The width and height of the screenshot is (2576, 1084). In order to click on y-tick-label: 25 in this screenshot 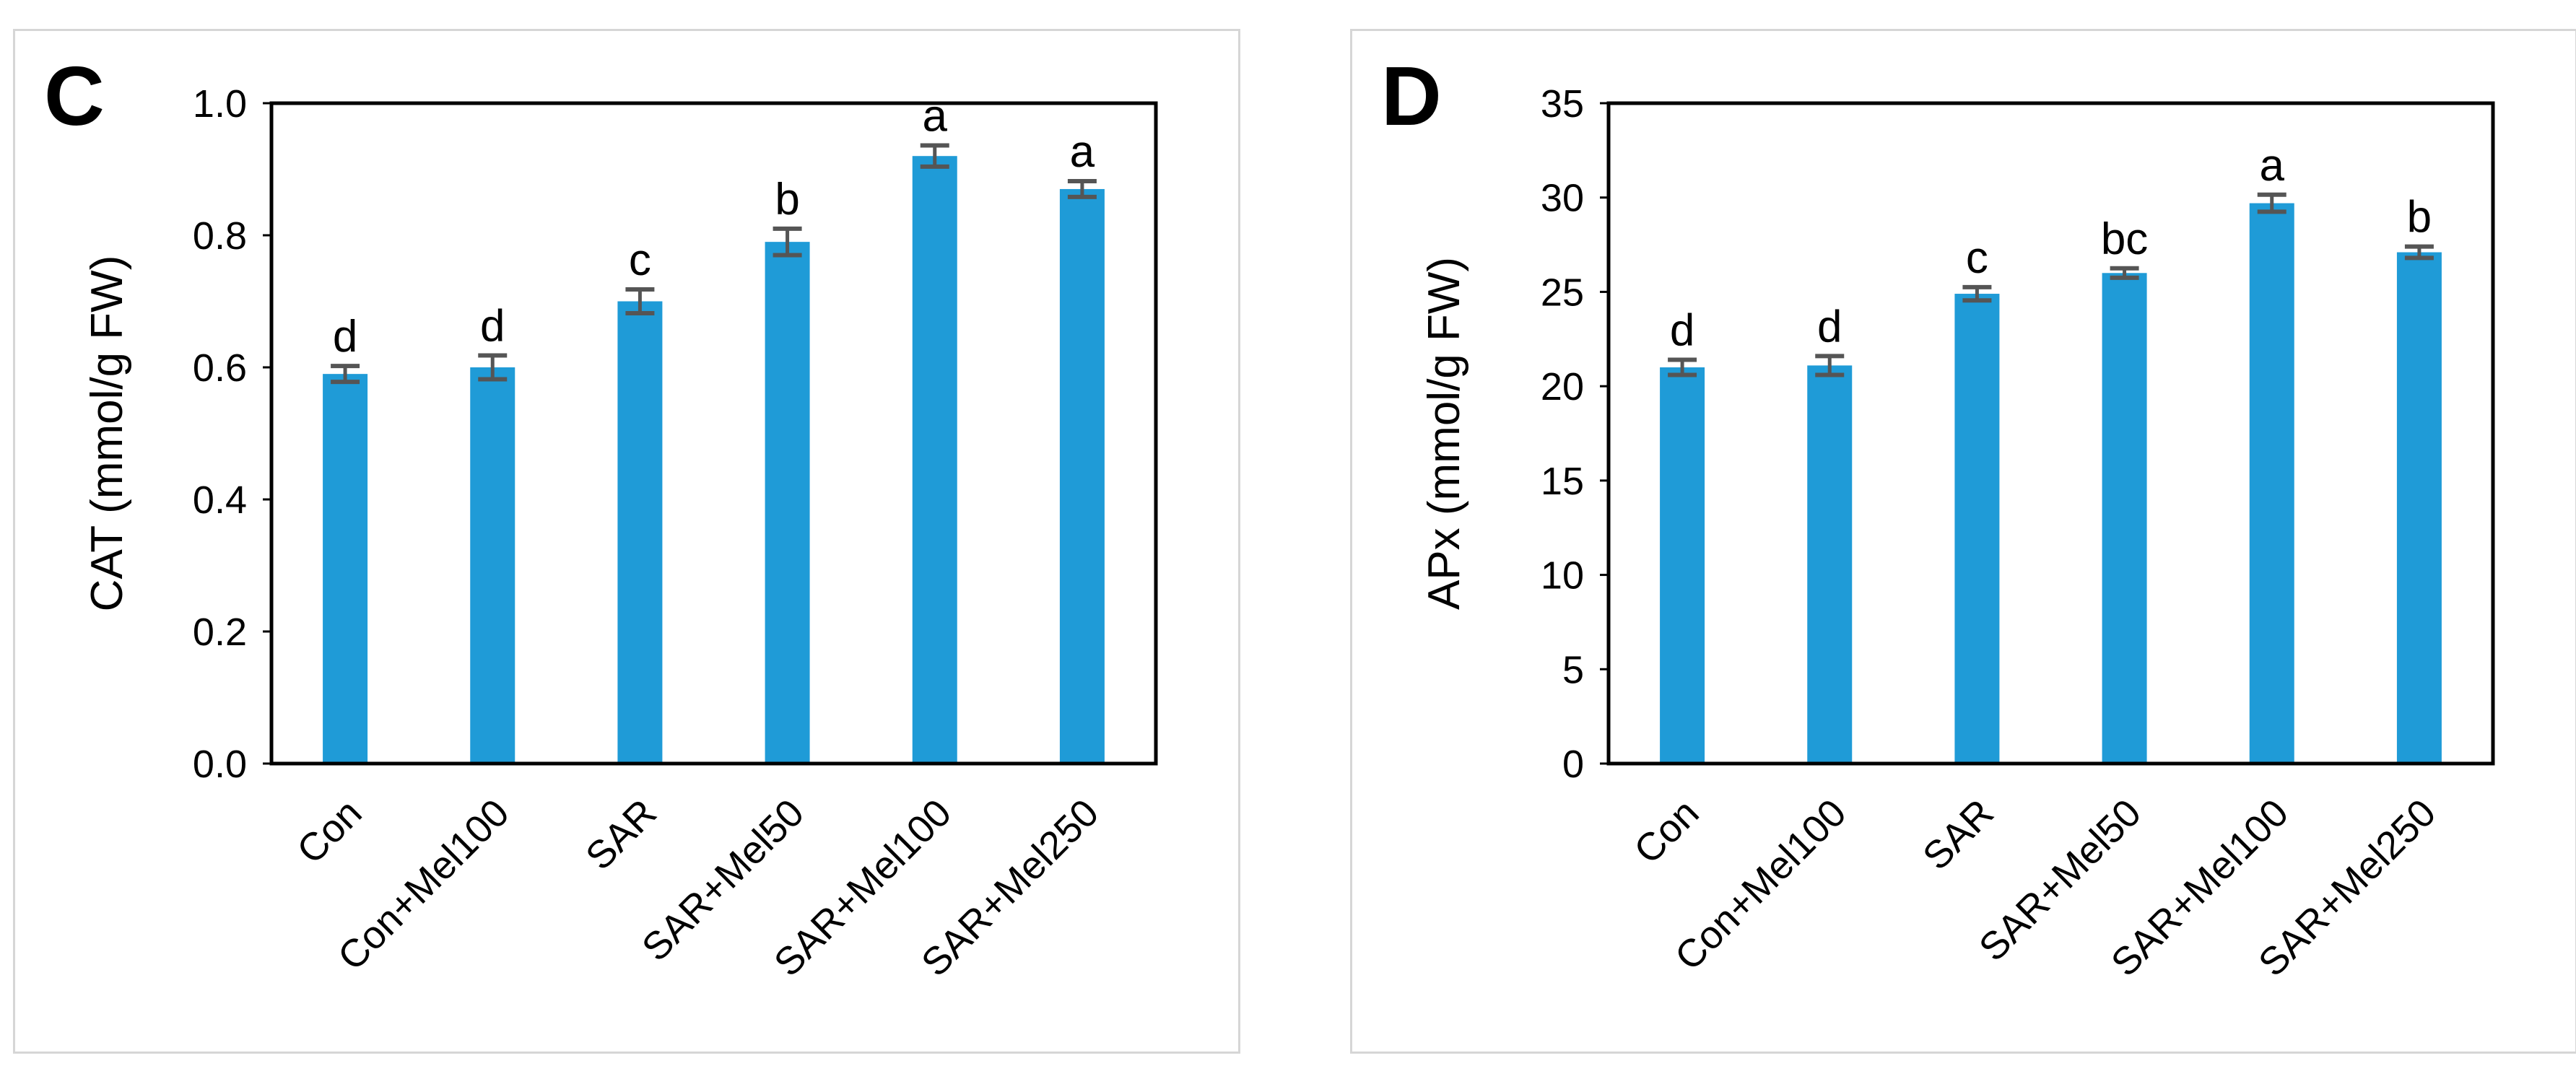, I will do `click(1562, 293)`.